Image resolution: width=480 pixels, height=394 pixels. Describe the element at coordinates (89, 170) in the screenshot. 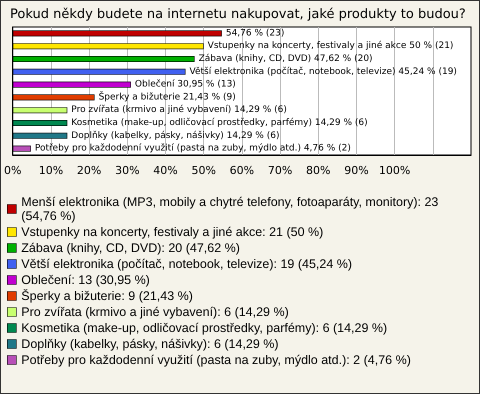

I see `x-tick-label: 20%` at that location.